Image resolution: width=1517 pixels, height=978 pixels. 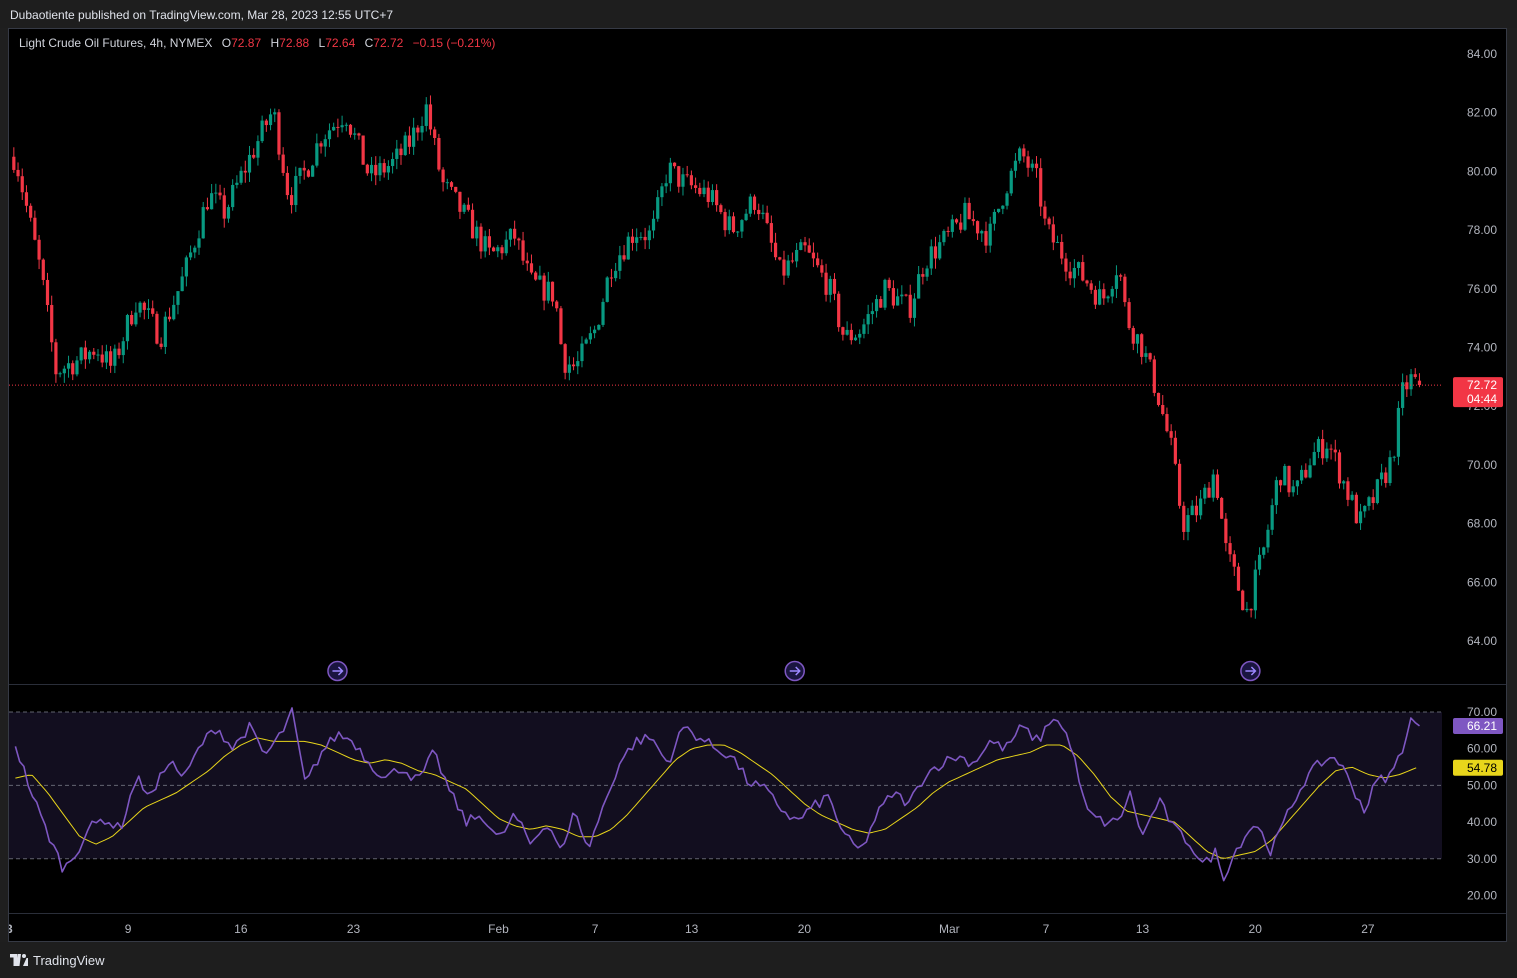 What do you see at coordinates (498, 929) in the screenshot?
I see `time-axis-tick: Feb` at bounding box center [498, 929].